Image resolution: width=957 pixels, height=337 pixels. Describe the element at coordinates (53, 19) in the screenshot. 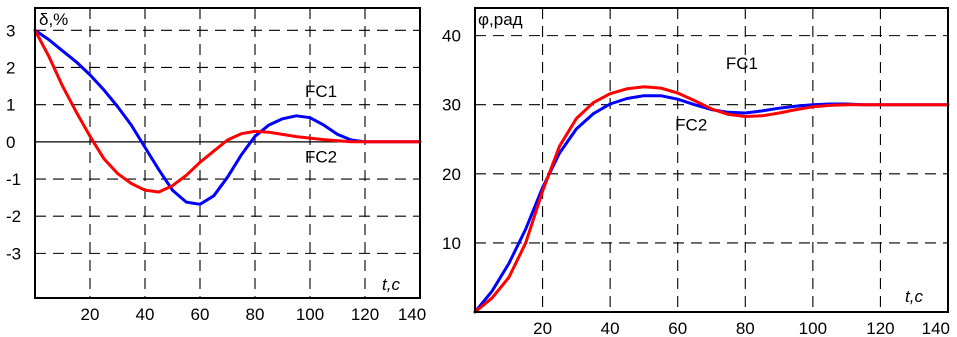

I see `y-axis-label: δ,%` at that location.